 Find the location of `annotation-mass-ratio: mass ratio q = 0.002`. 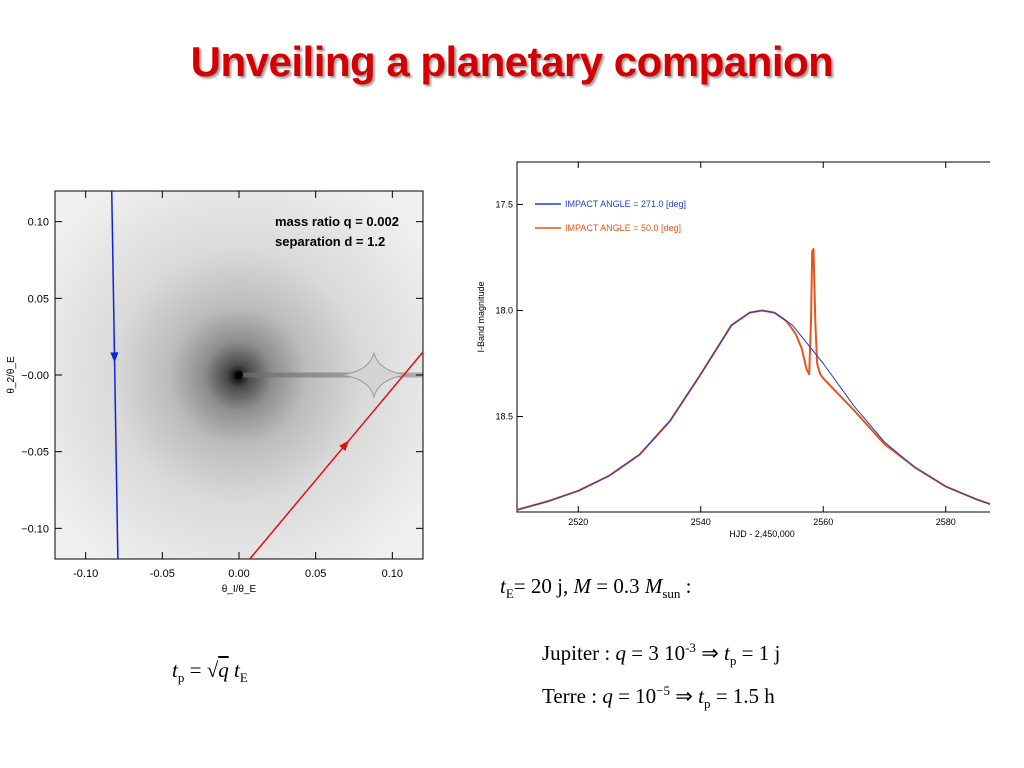

annotation-mass-ratio: mass ratio q = 0.002 is located at coordinates (337, 221).